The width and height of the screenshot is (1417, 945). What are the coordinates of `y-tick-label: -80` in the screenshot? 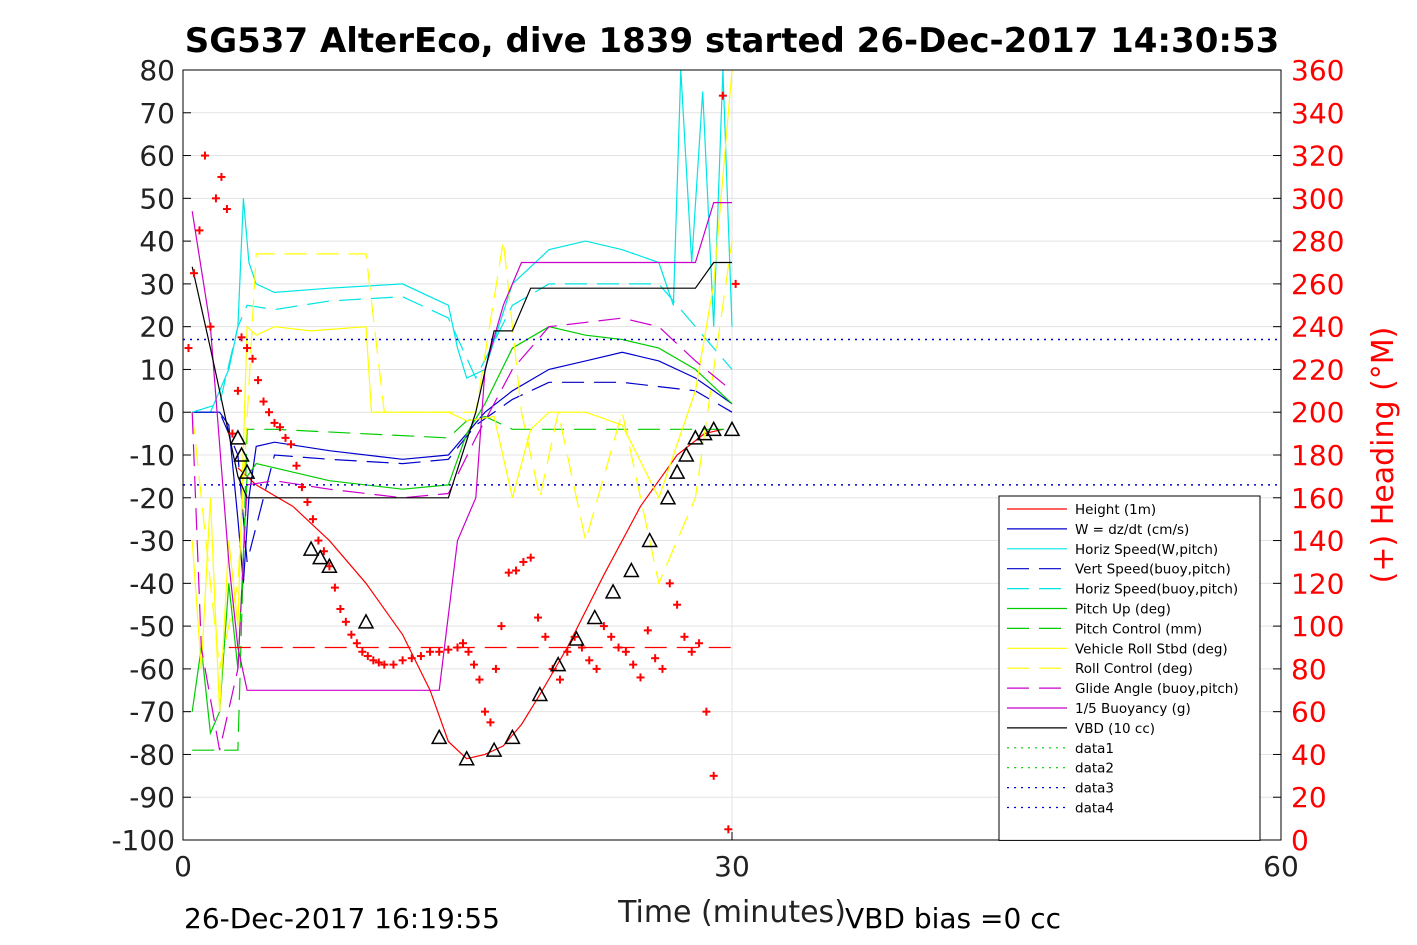 It's located at (152, 754).